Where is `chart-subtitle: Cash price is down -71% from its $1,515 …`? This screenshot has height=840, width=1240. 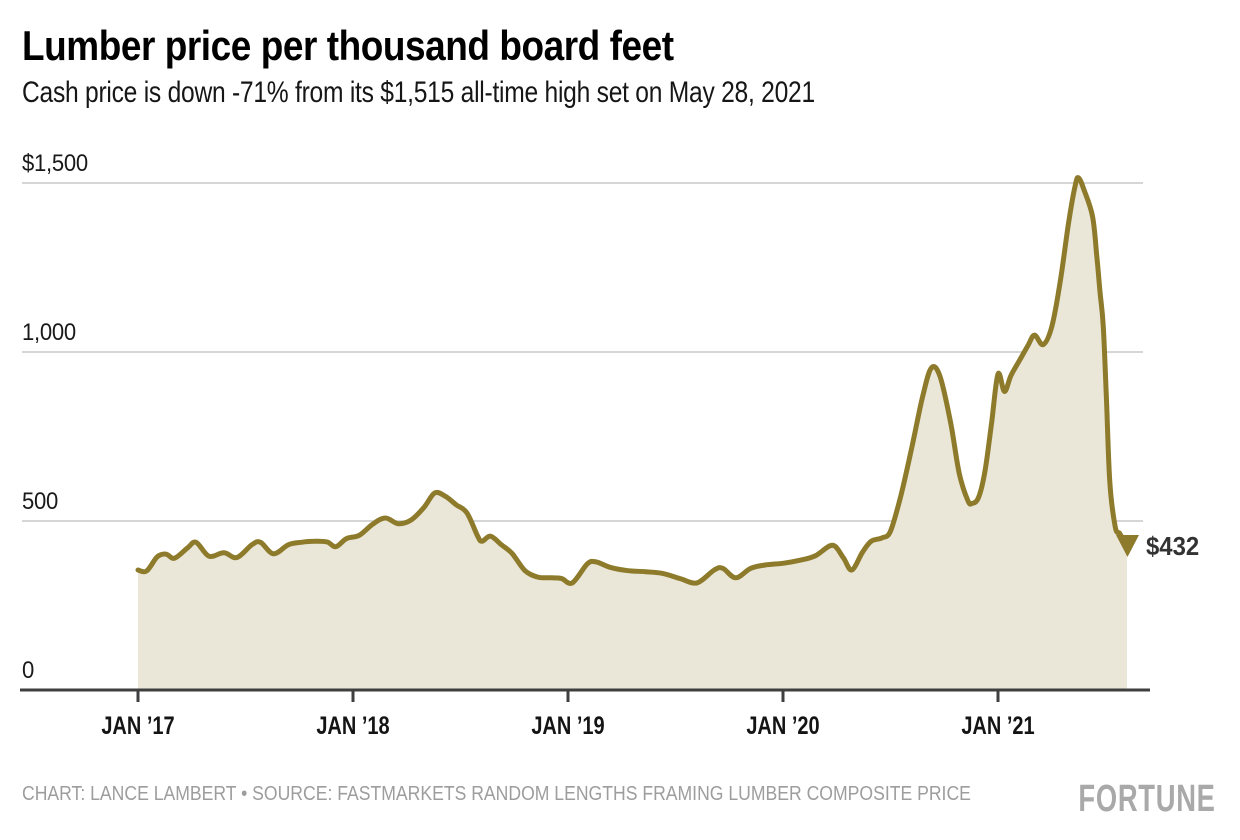 chart-subtitle: Cash price is down -71% from its $1,515 … is located at coordinates (418, 92).